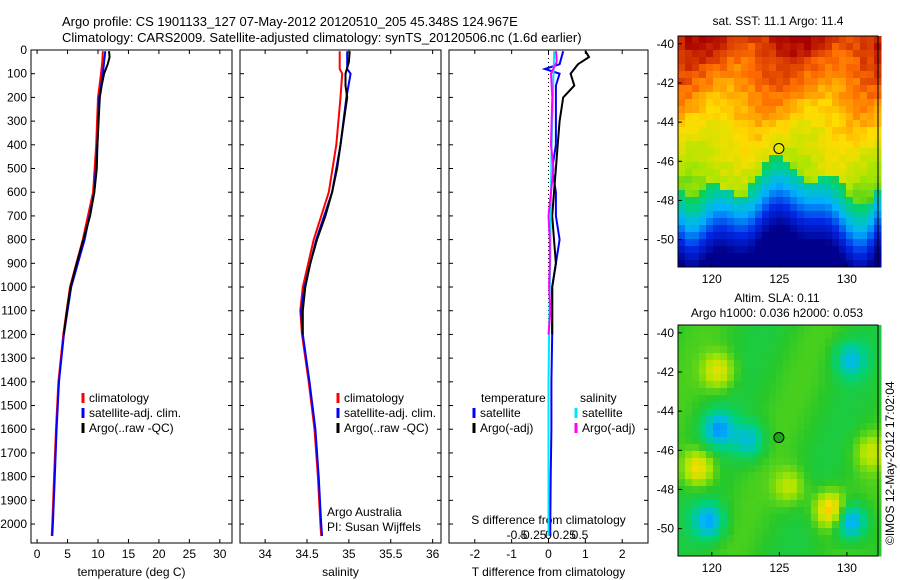  What do you see at coordinates (307, 554) in the screenshot?
I see `sal-xtick-label: 34.5` at bounding box center [307, 554].